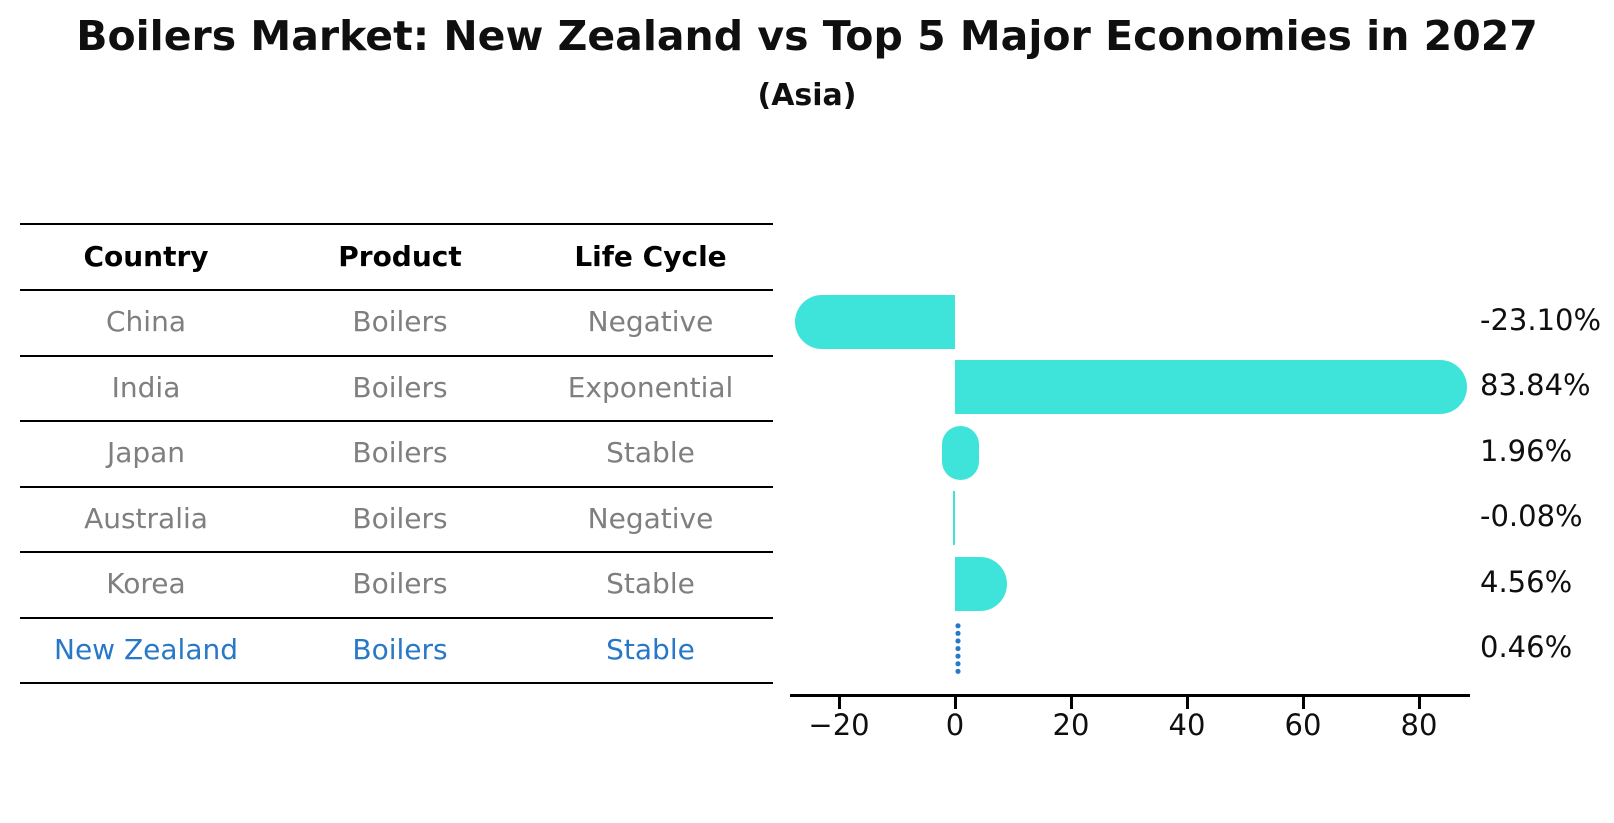 The width and height of the screenshot is (1614, 823). Describe the element at coordinates (400, 256) in the screenshot. I see `column-header-product: Product` at that location.